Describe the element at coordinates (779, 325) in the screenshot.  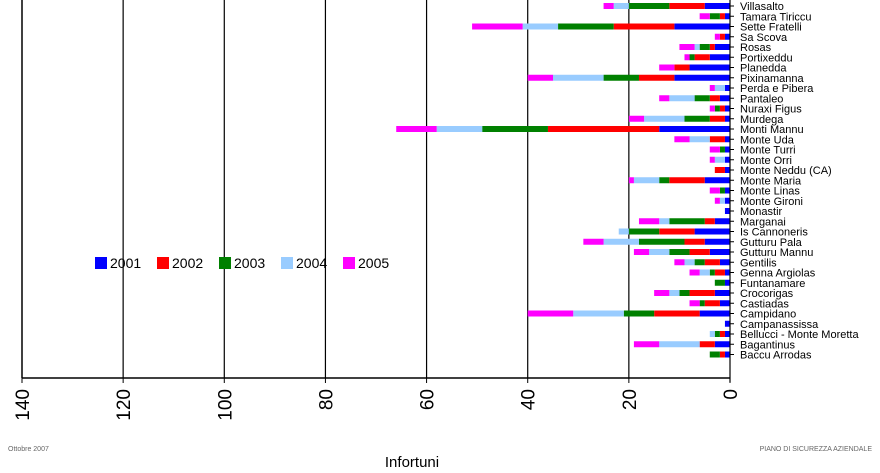
I see `category-label: Campanassissa` at that location.